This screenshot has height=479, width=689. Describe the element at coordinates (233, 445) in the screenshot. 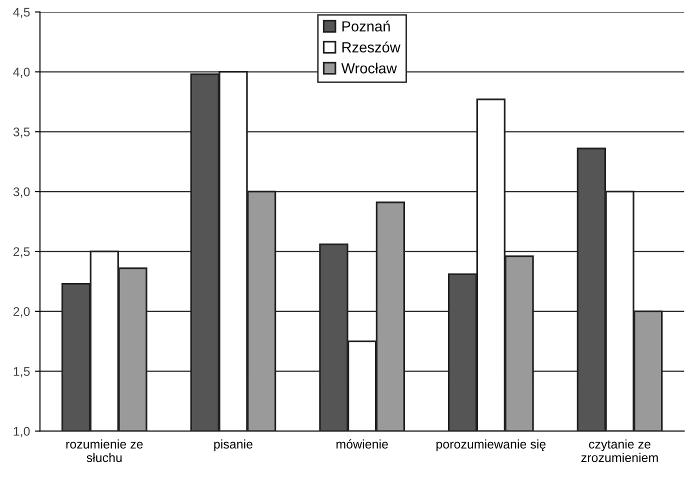

I see `x-tick-label: pisanie` at that location.